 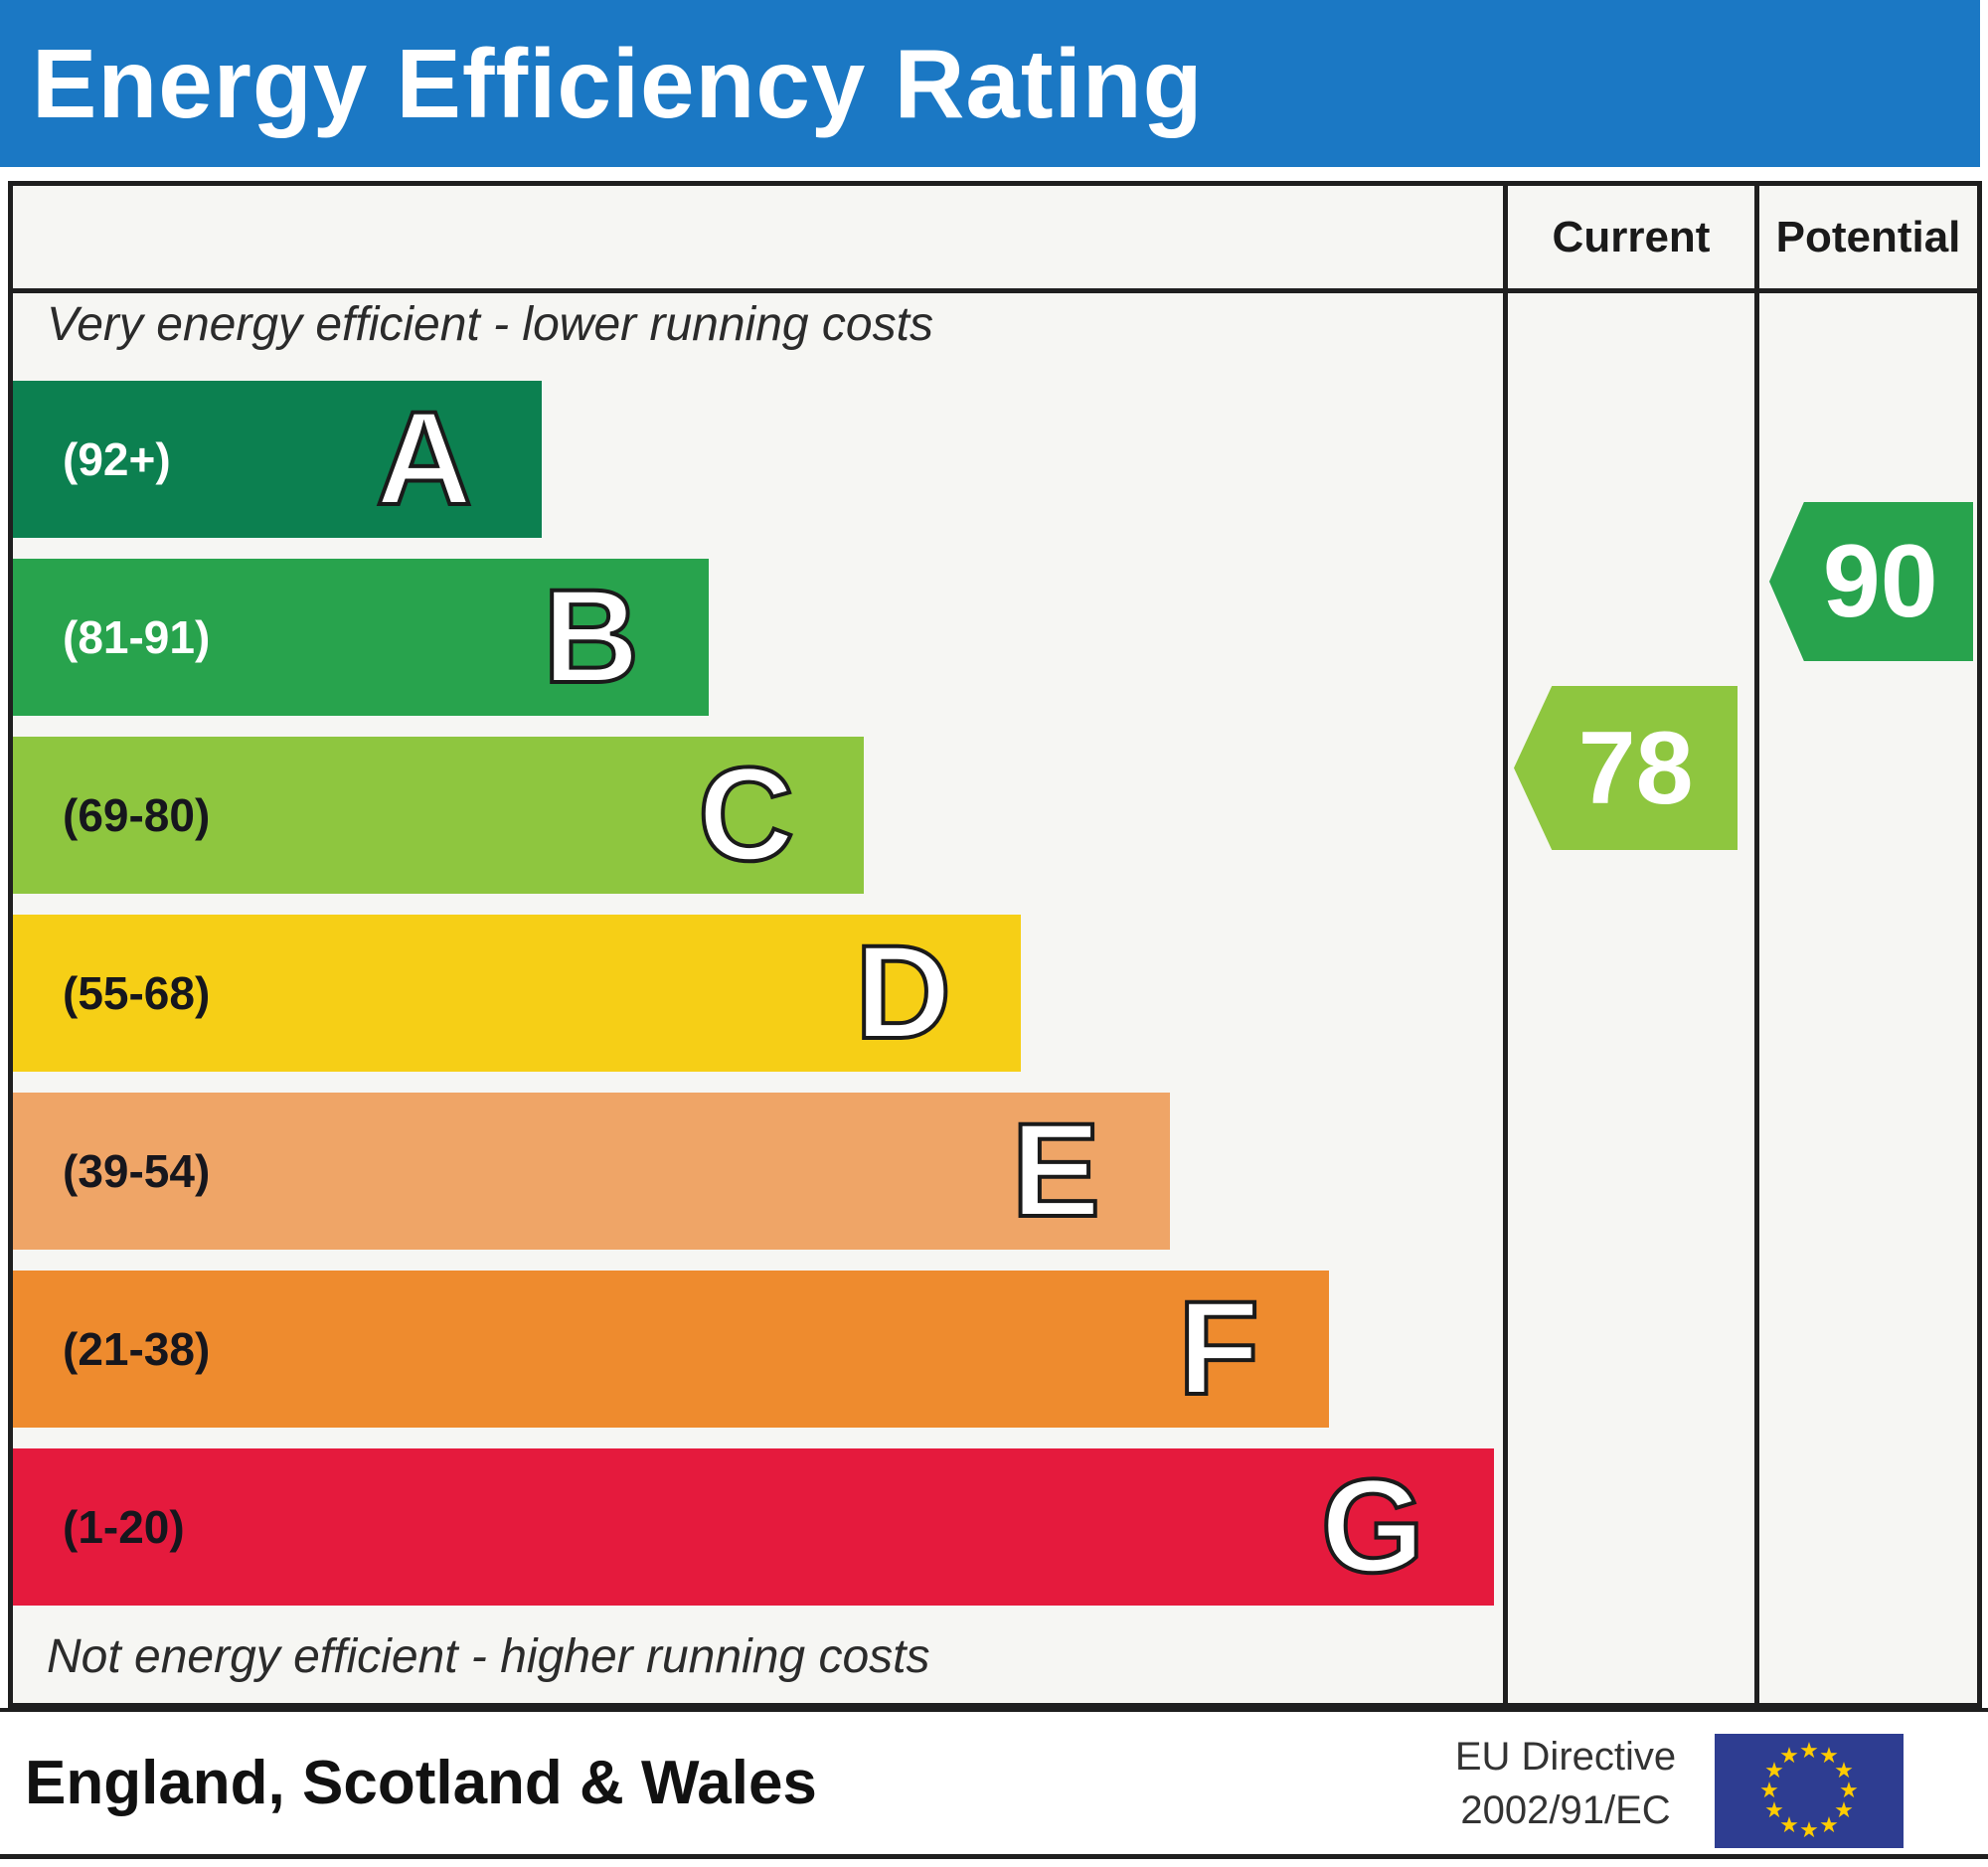 What do you see at coordinates (1635, 768) in the screenshot?
I see `current-rating-value: 78` at bounding box center [1635, 768].